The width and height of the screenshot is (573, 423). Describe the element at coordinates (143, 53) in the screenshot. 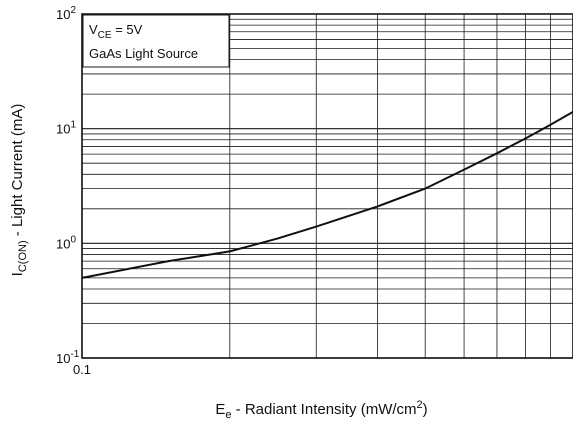

I see `annotation-source: GaAs Light Source` at that location.